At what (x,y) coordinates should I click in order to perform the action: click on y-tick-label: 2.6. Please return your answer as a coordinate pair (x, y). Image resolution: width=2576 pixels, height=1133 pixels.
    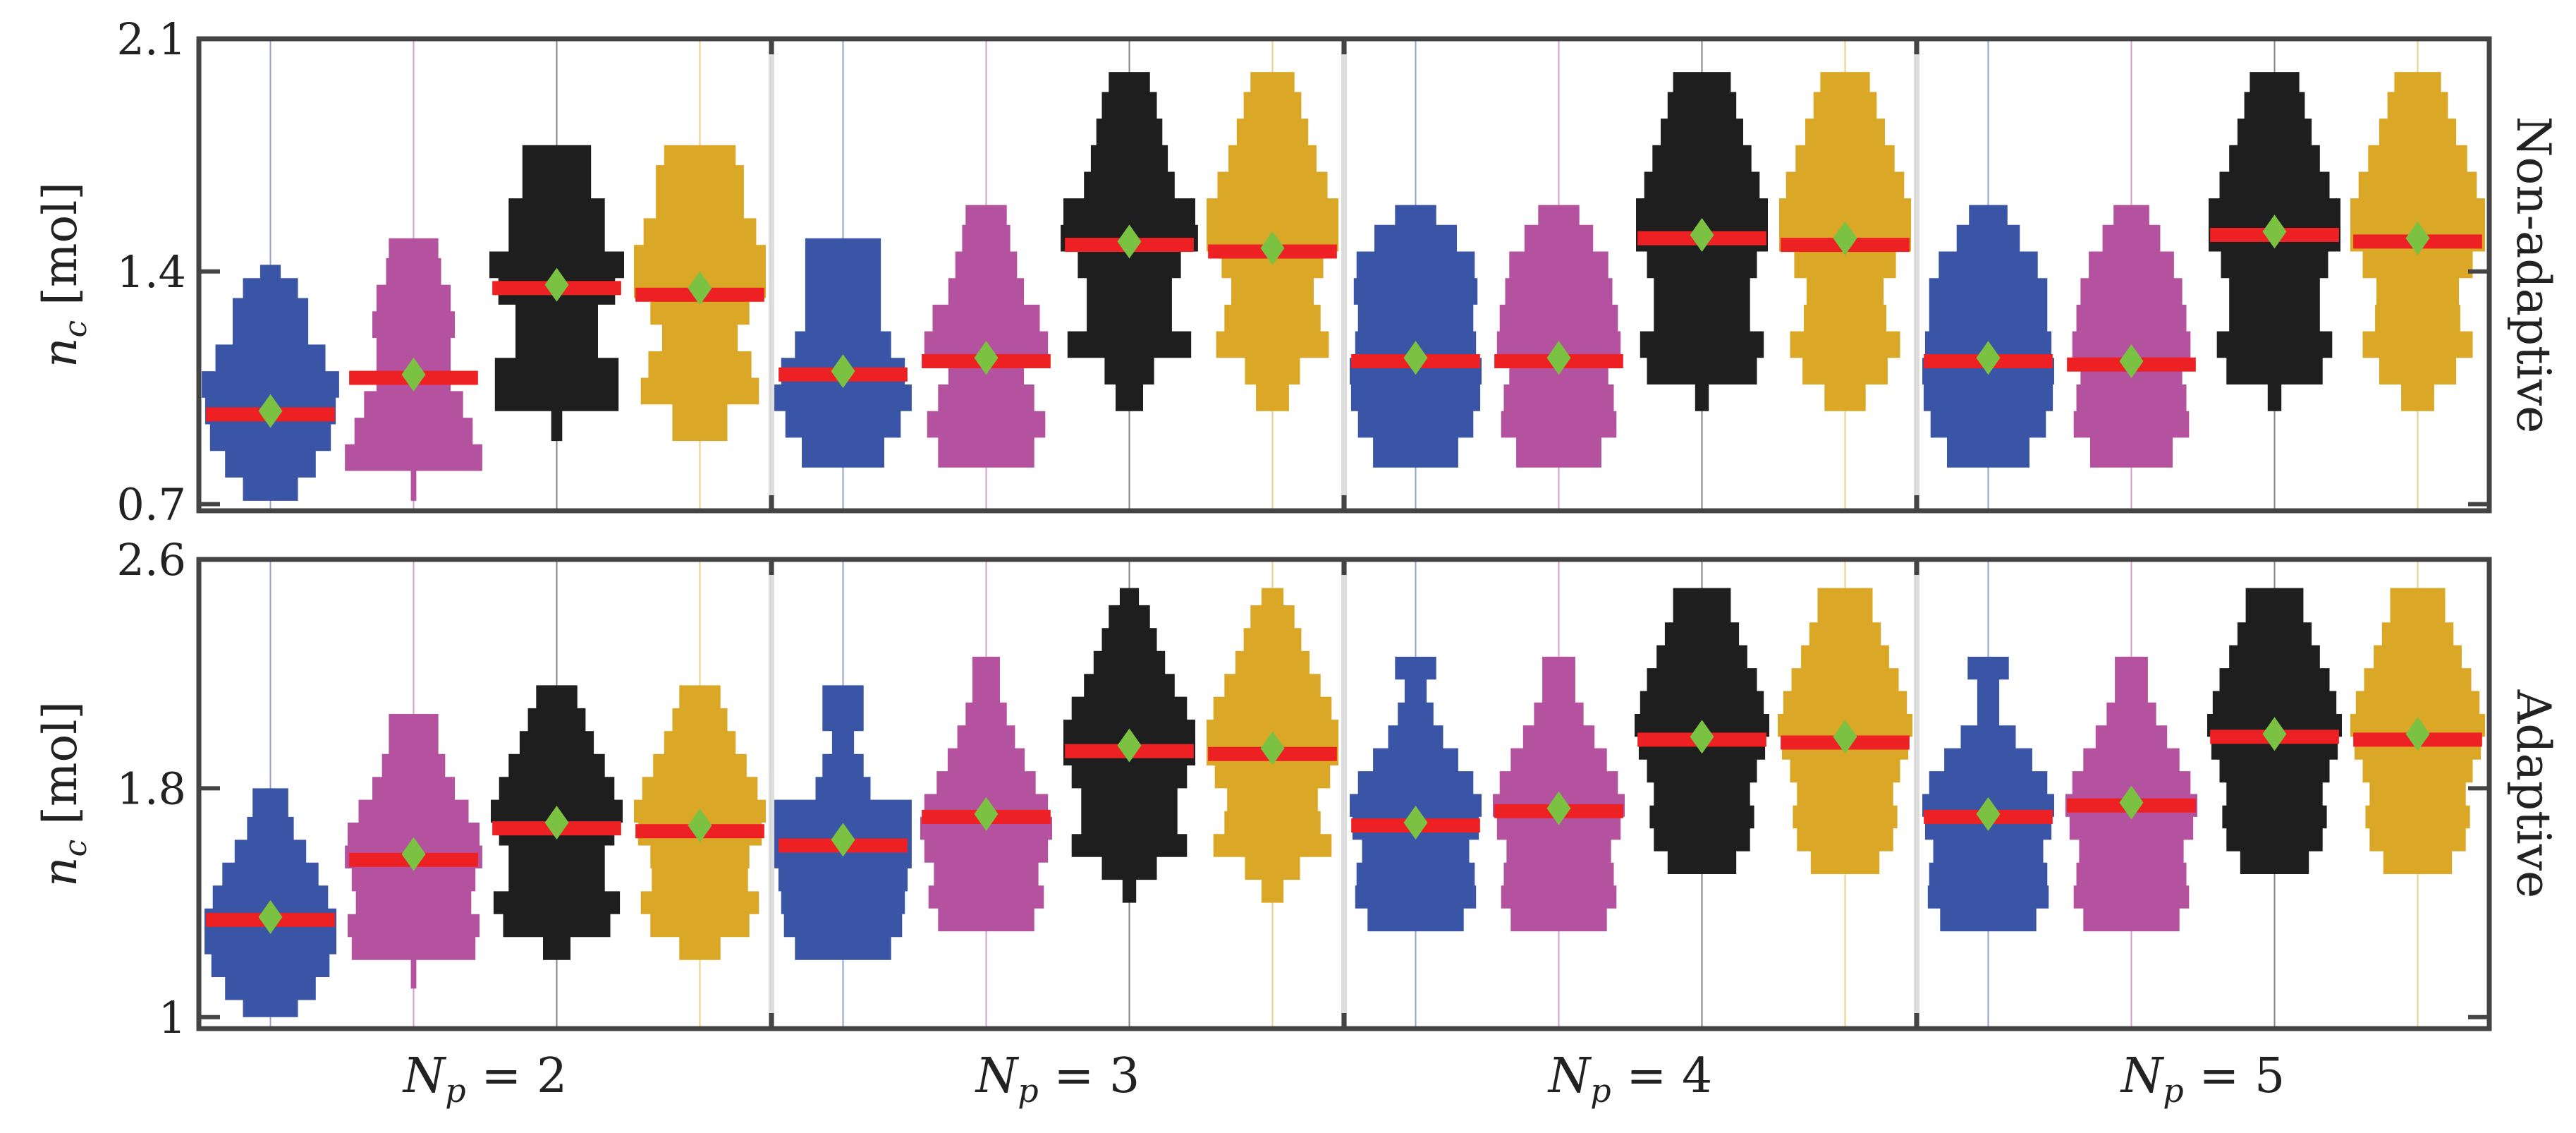
    Looking at the image, I should click on (151, 560).